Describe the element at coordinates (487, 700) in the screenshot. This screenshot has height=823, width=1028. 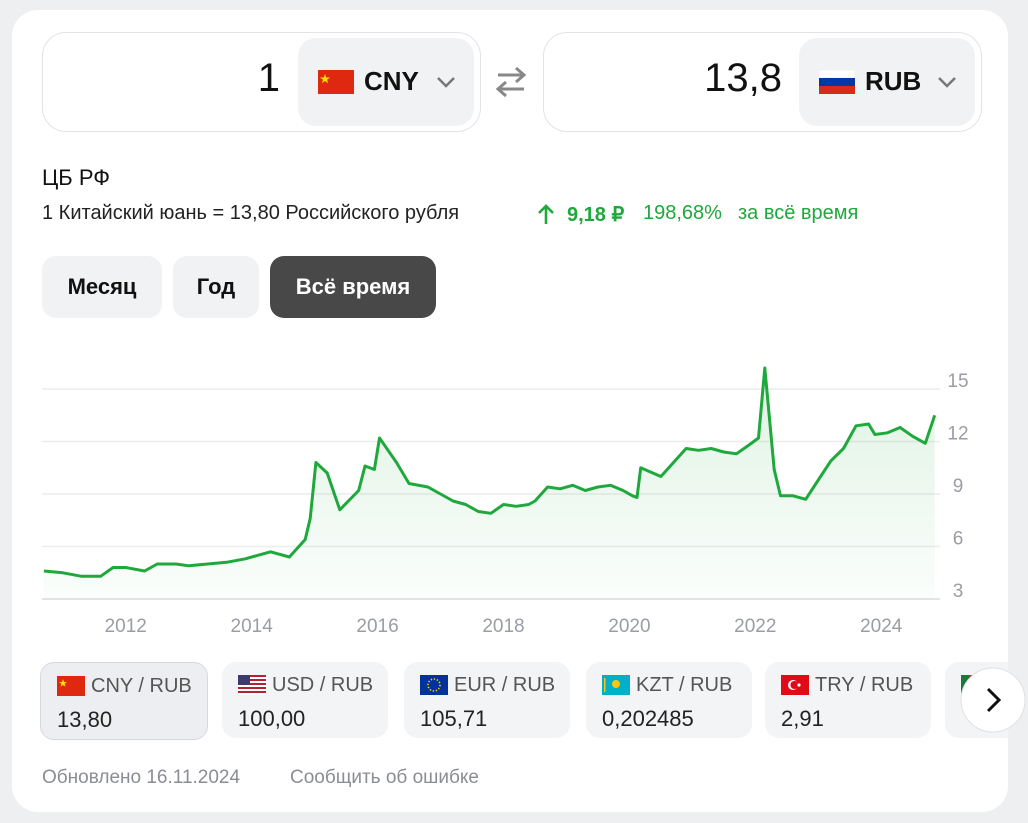
I see `pair-card: EUR / RUB 105,71` at that location.